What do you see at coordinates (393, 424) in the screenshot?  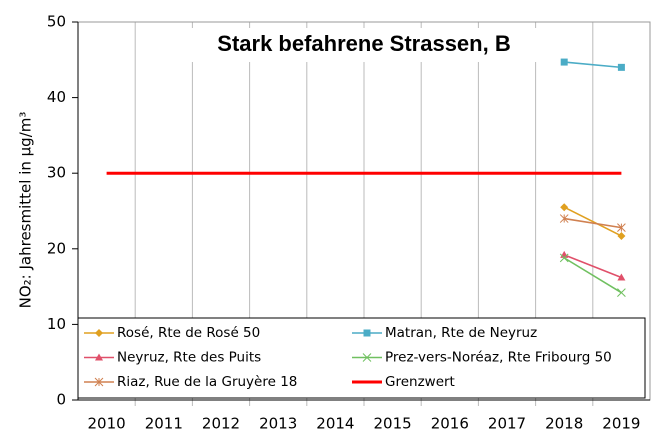 I see `x-tick-label: 2015` at bounding box center [393, 424].